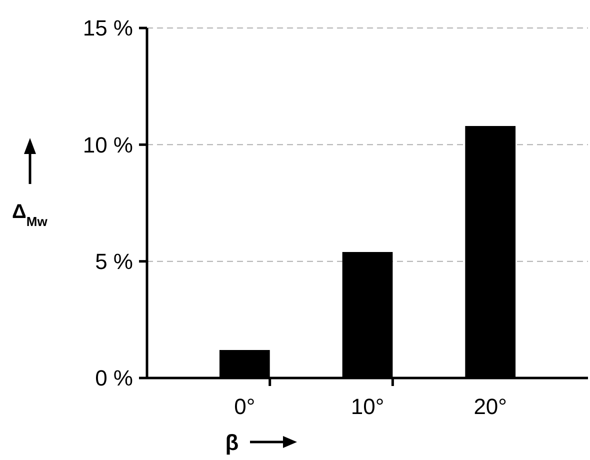 The image size is (590, 460). I want to click on x-tick-label: 0°, so click(245, 406).